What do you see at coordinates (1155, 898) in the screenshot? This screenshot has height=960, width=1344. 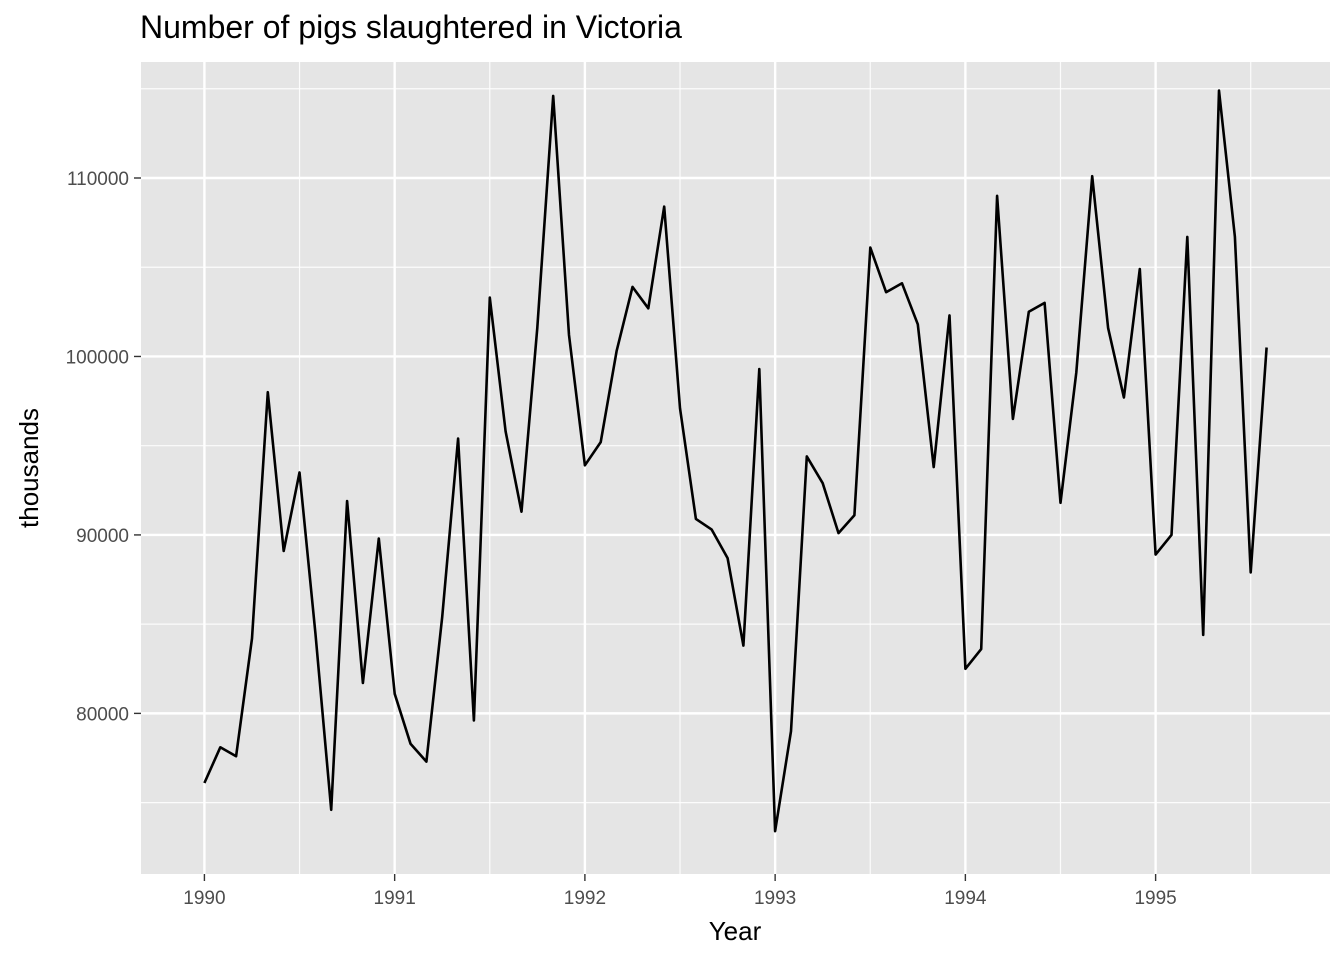 I see `x-tick-label: 1995` at bounding box center [1155, 898].